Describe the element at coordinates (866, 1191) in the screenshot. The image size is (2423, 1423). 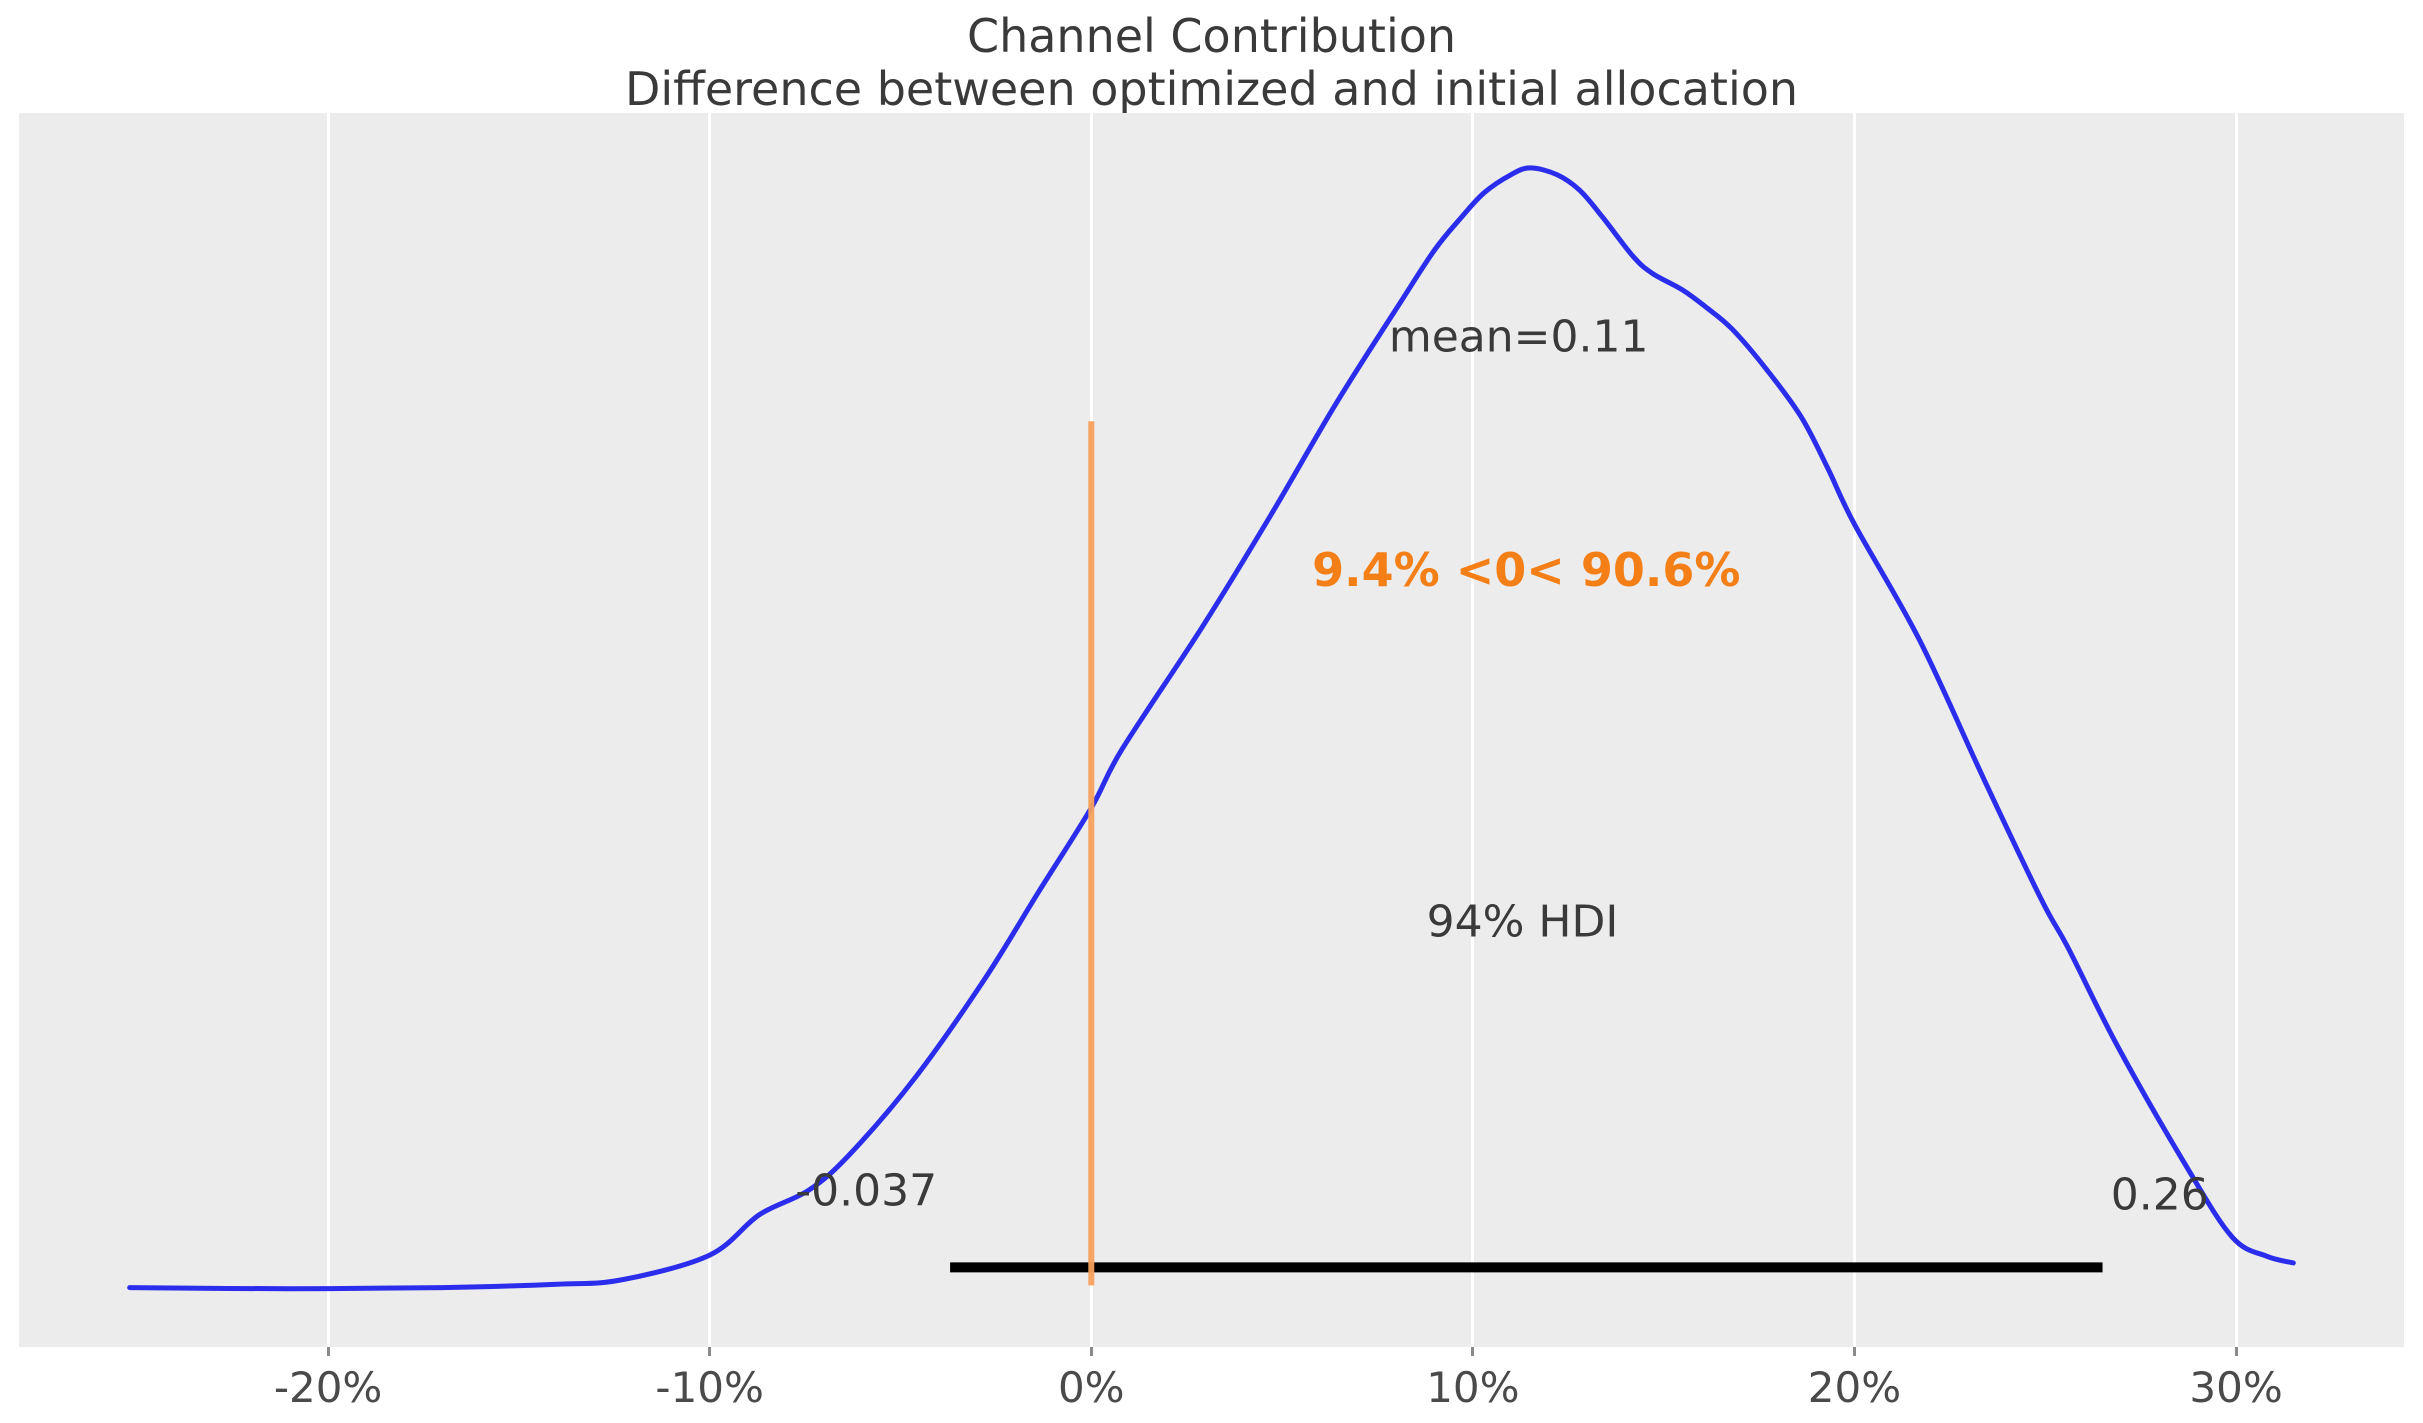
I see `hdi-lower-value: -0.037` at that location.